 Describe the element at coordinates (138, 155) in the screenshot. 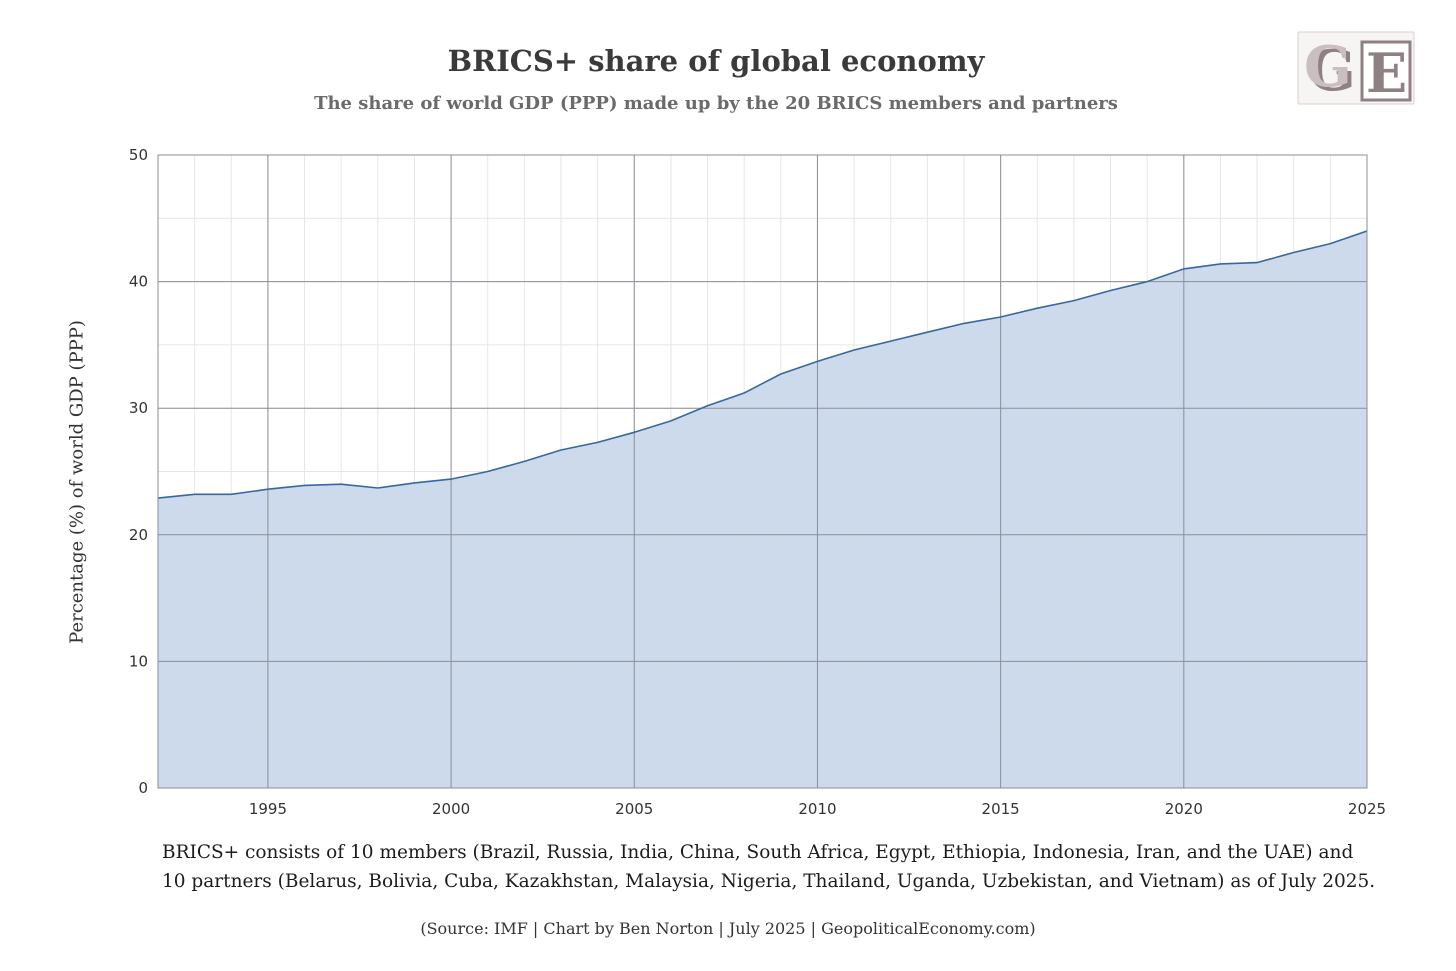

I see `y-tick-label: 50` at that location.